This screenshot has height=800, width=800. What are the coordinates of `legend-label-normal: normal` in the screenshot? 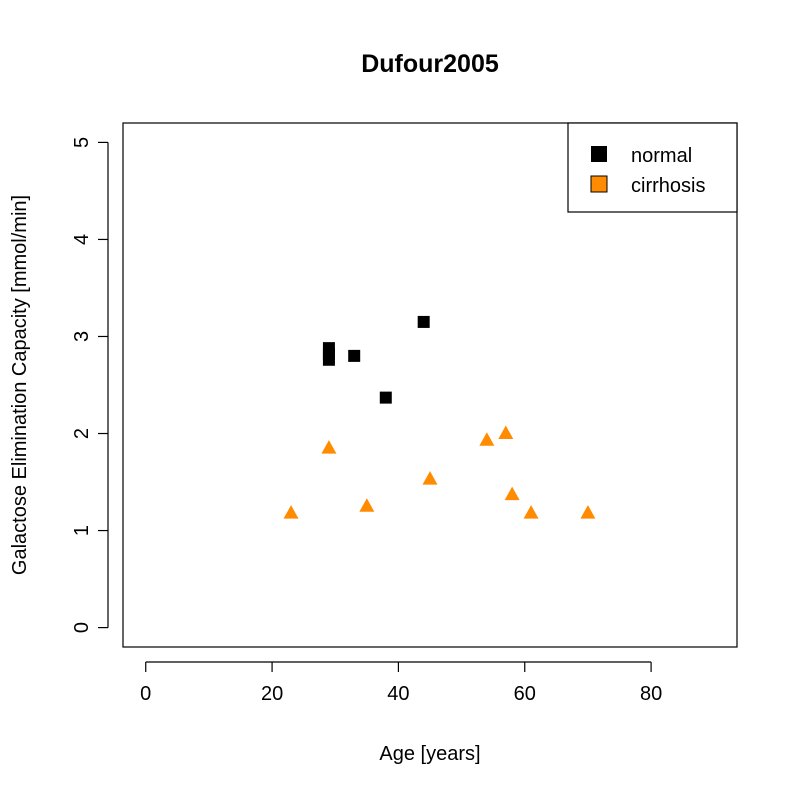 It's located at (661, 156).